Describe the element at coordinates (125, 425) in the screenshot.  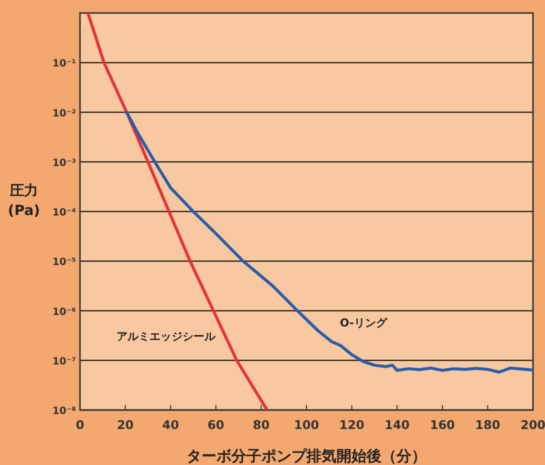
I see `x-tick-label: 20` at that location.